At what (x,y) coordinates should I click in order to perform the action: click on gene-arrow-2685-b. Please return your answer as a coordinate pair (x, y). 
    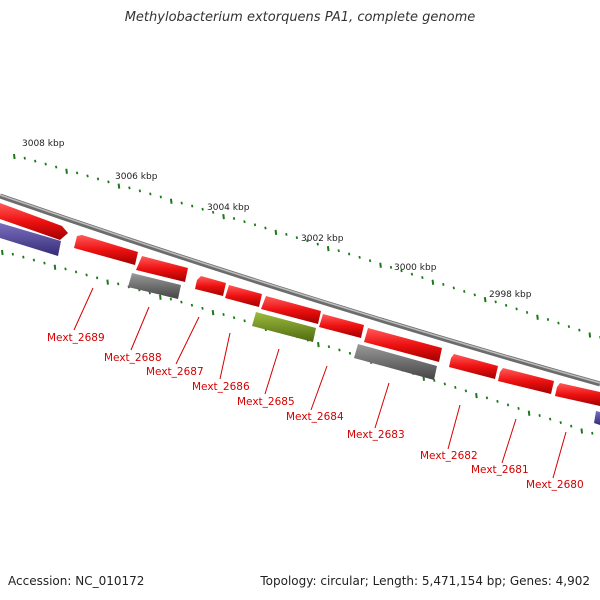
    Looking at the image, I should click on (291, 310).